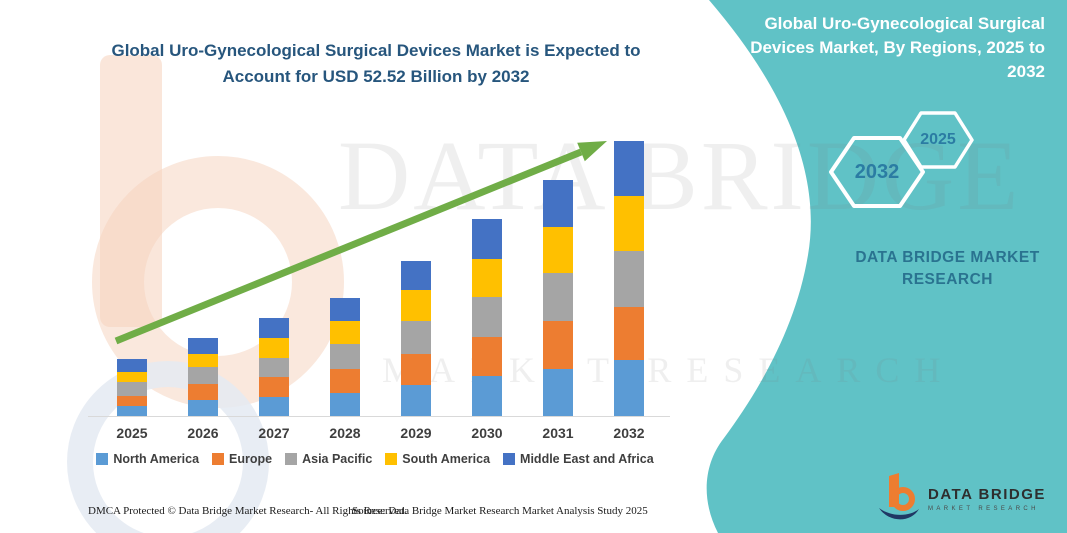 This screenshot has width=1067, height=533. I want to click on stacked-bar-2027, so click(274, 367).